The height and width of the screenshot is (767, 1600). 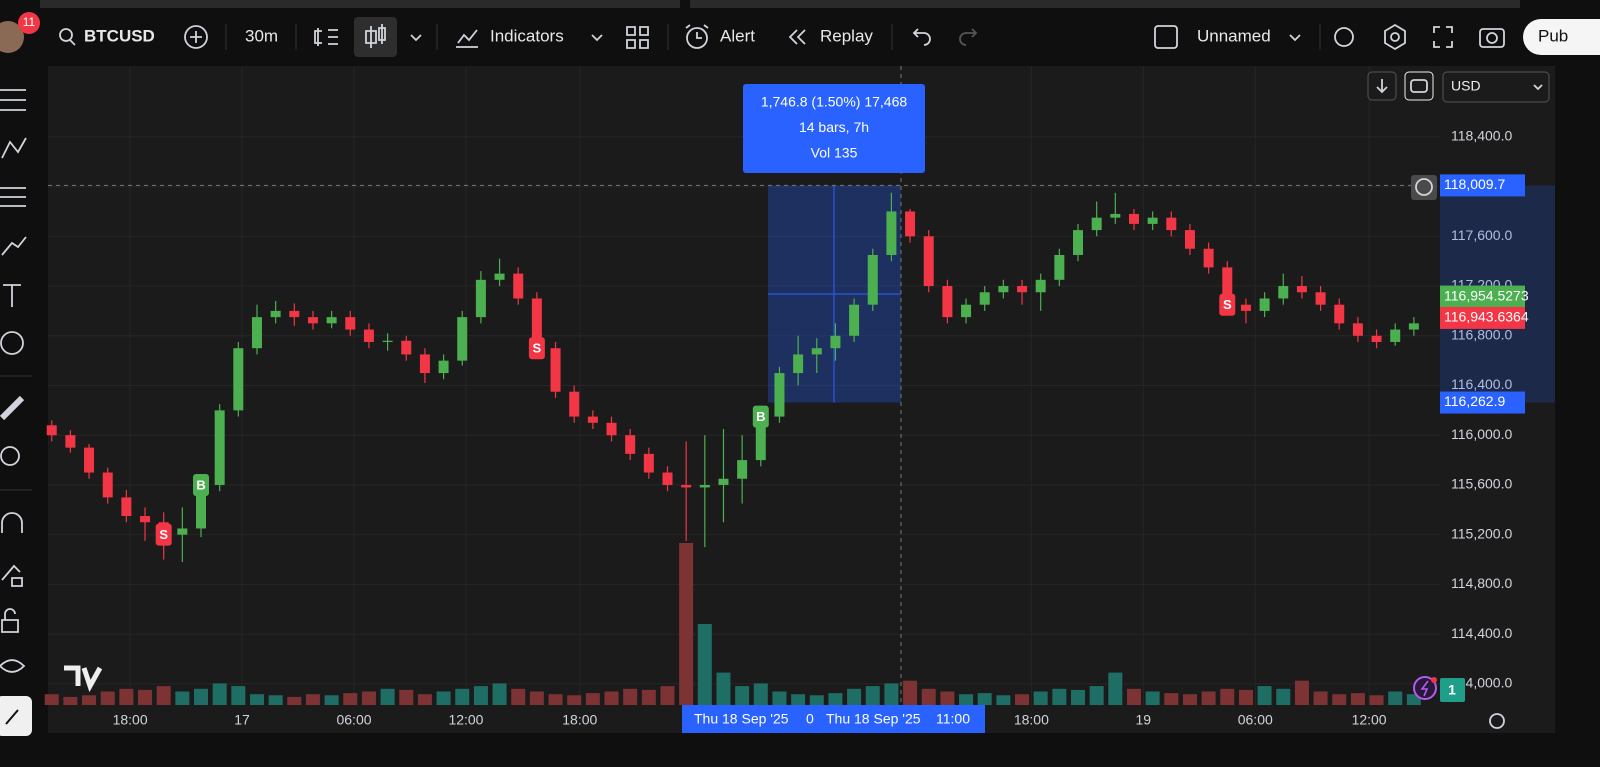 I want to click on quick-search, so click(x=1344, y=37).